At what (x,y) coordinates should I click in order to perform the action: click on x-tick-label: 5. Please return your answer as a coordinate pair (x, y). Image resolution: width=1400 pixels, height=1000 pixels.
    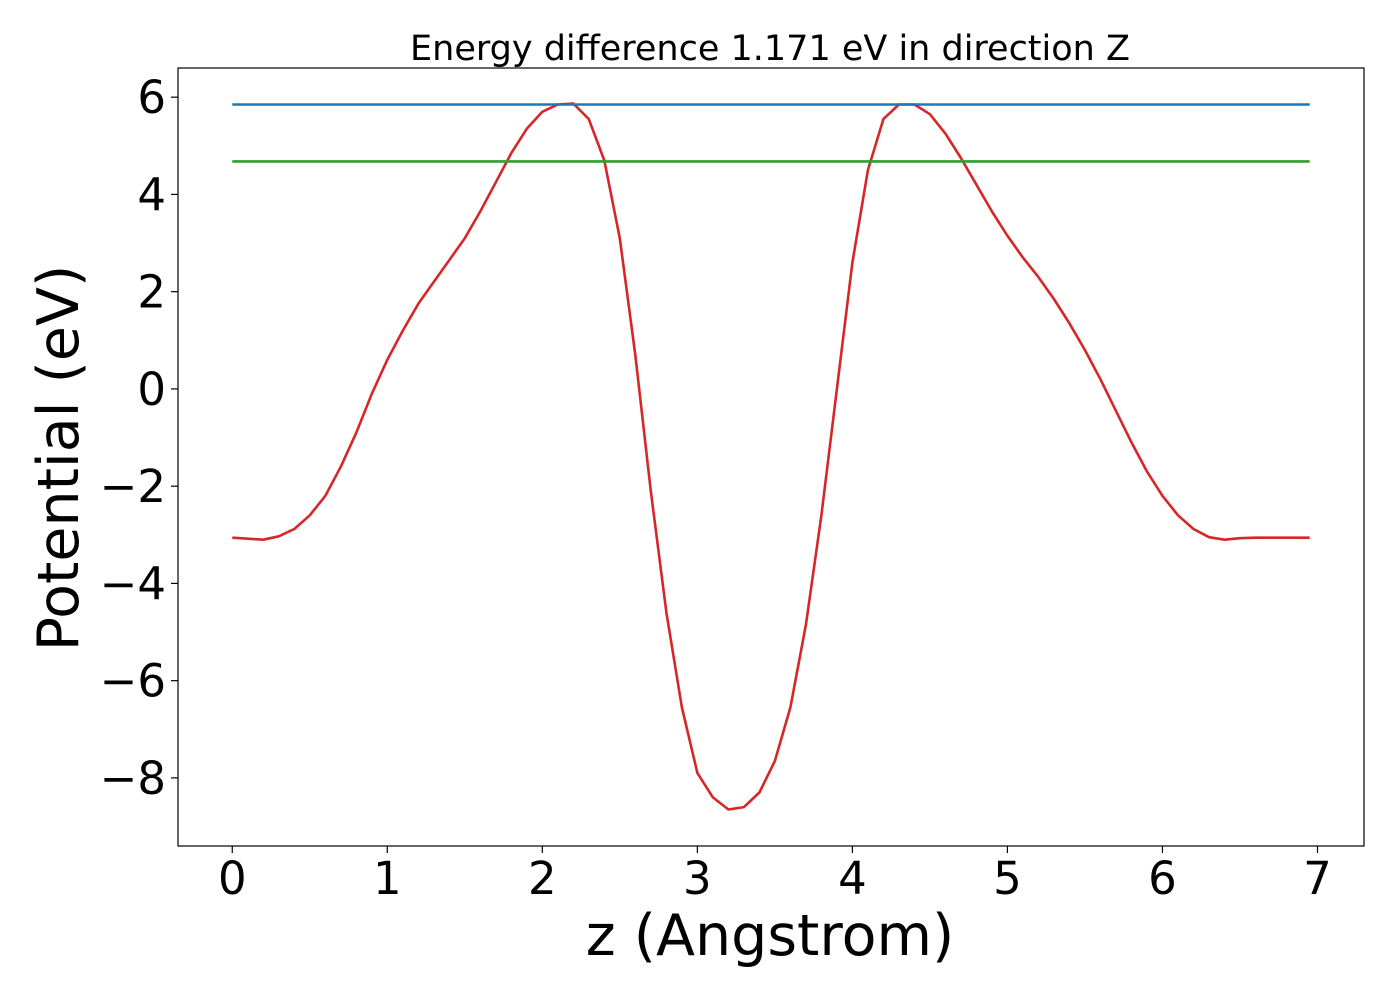
    Looking at the image, I should click on (1007, 878).